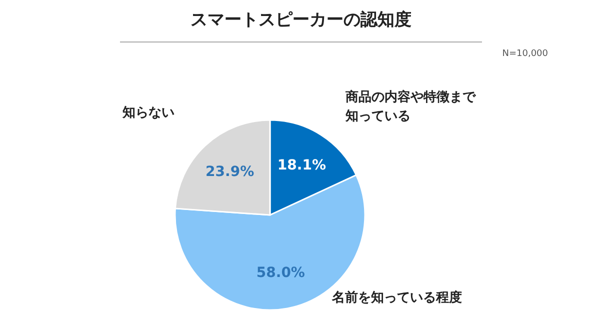 The height and width of the screenshot is (334, 602). Describe the element at coordinates (525, 54) in the screenshot. I see `text: N=10,000` at that location.